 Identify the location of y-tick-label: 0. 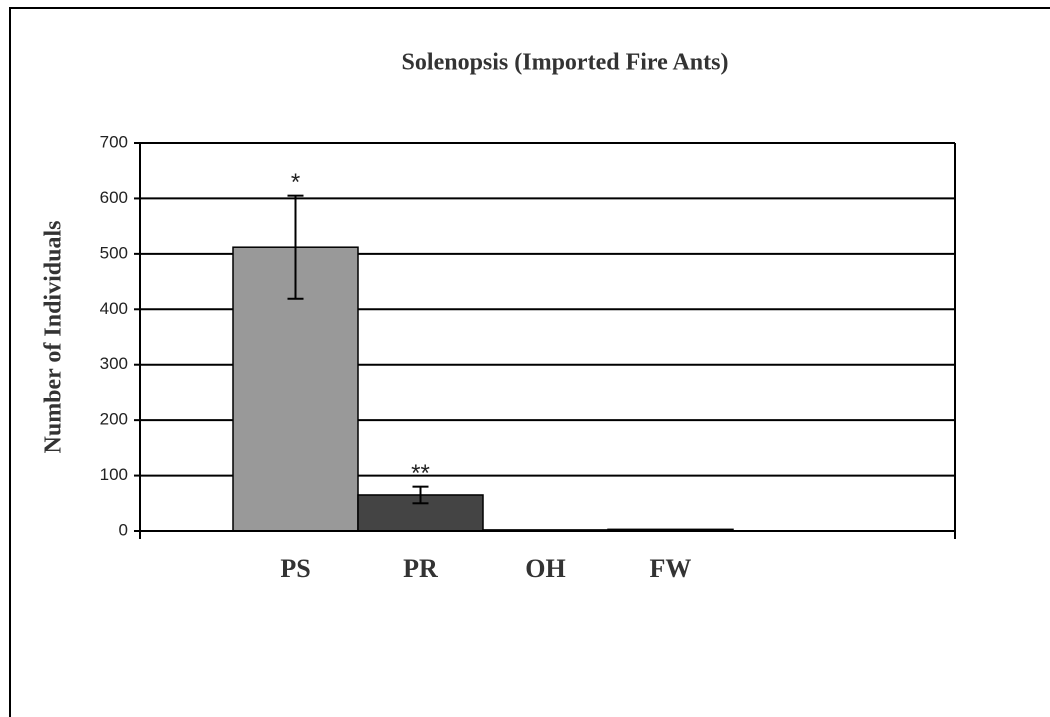
(123, 529).